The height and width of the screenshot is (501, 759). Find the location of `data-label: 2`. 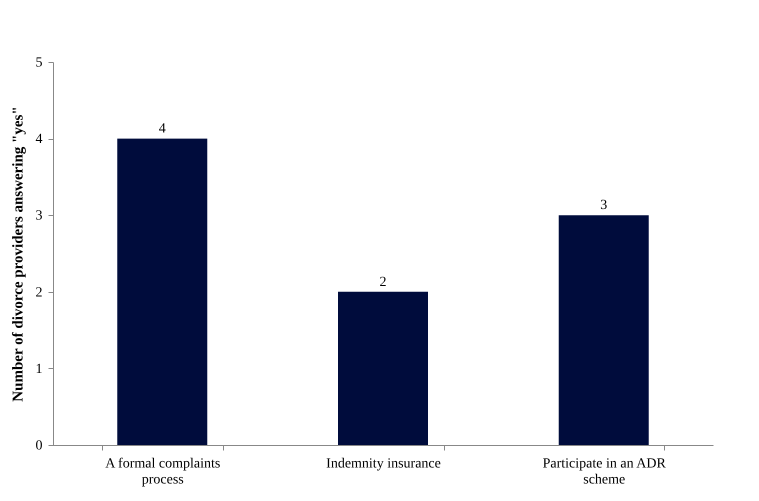

data-label: 2 is located at coordinates (383, 282).